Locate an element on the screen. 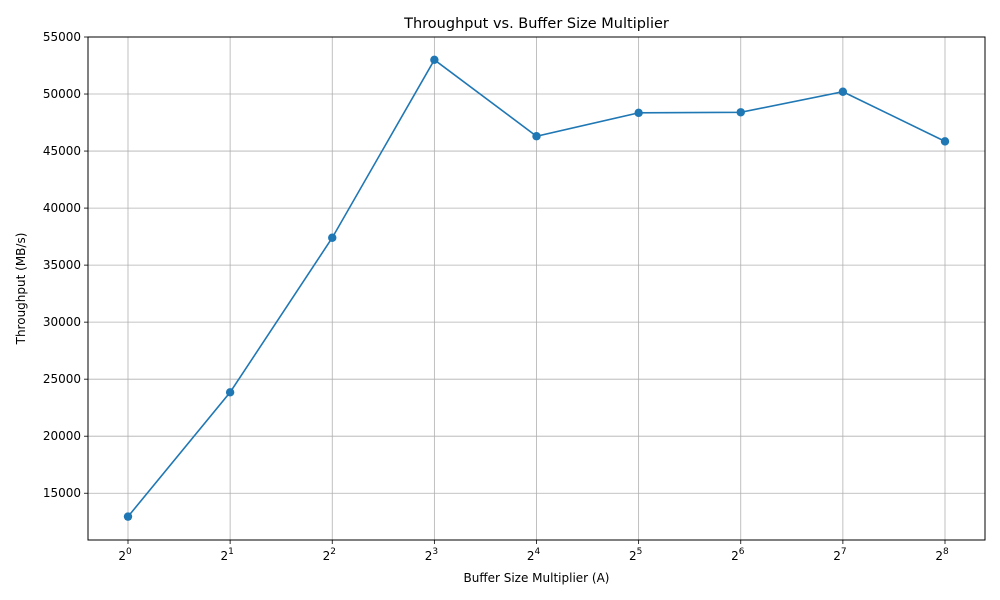  x-tick-exponent: 2 is located at coordinates (333, 552).